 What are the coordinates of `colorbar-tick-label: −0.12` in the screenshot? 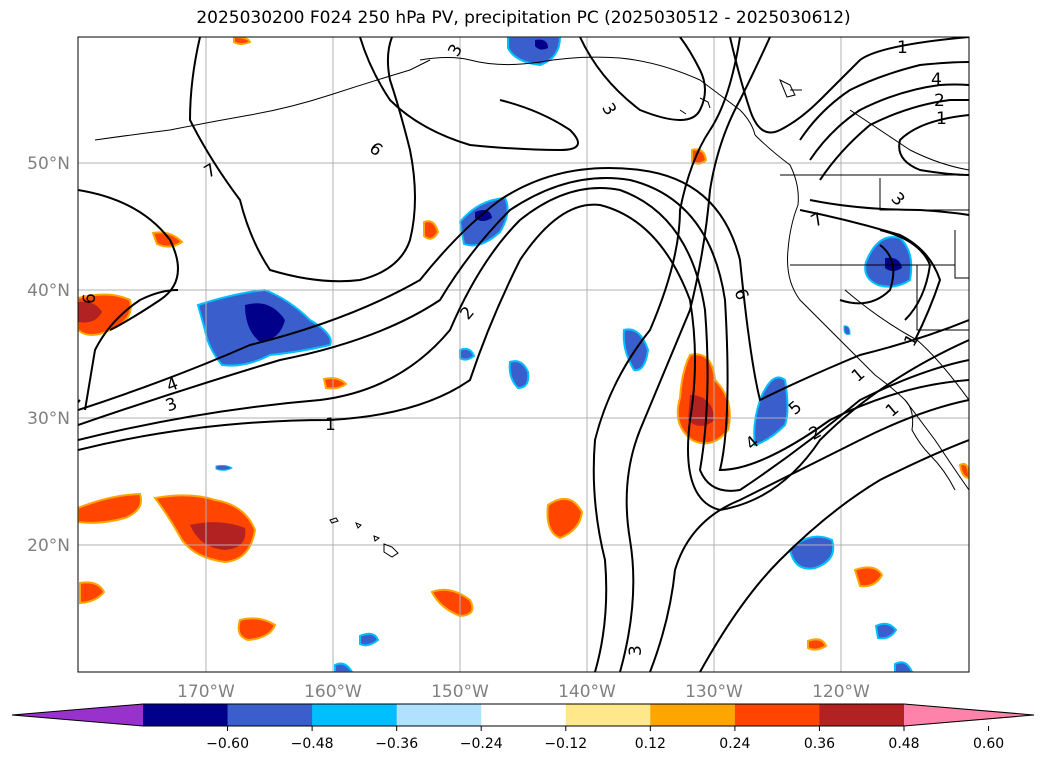 It's located at (565, 744).